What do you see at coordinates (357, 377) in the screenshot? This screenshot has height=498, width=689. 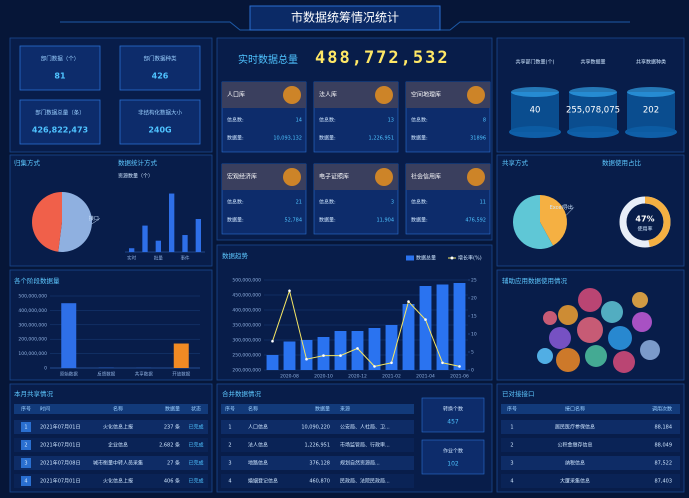 I see `x-tick-label: 2020-12` at bounding box center [357, 377].